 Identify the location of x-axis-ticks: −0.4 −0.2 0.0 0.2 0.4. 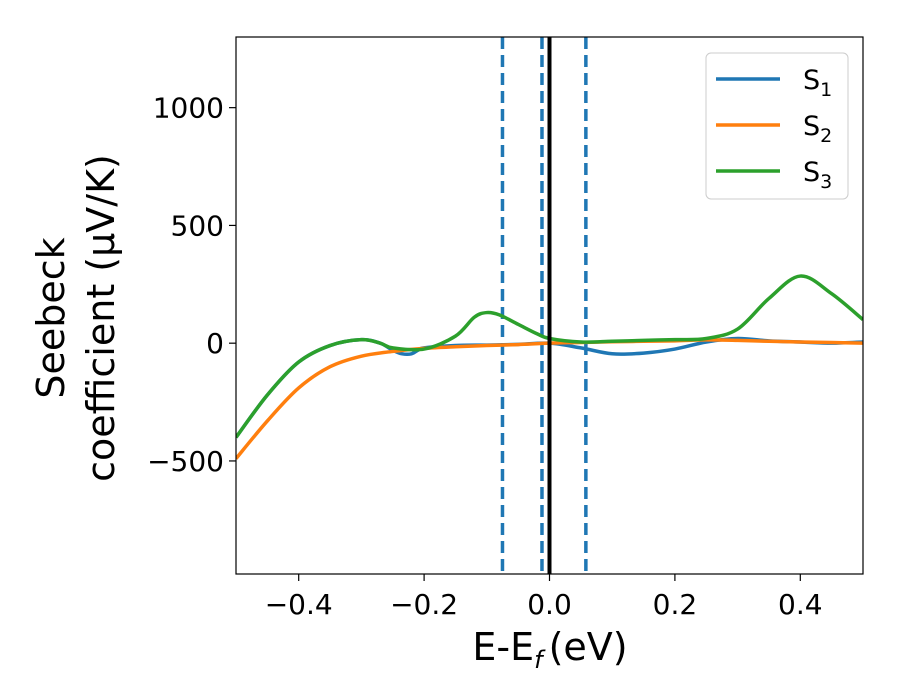
(544, 597).